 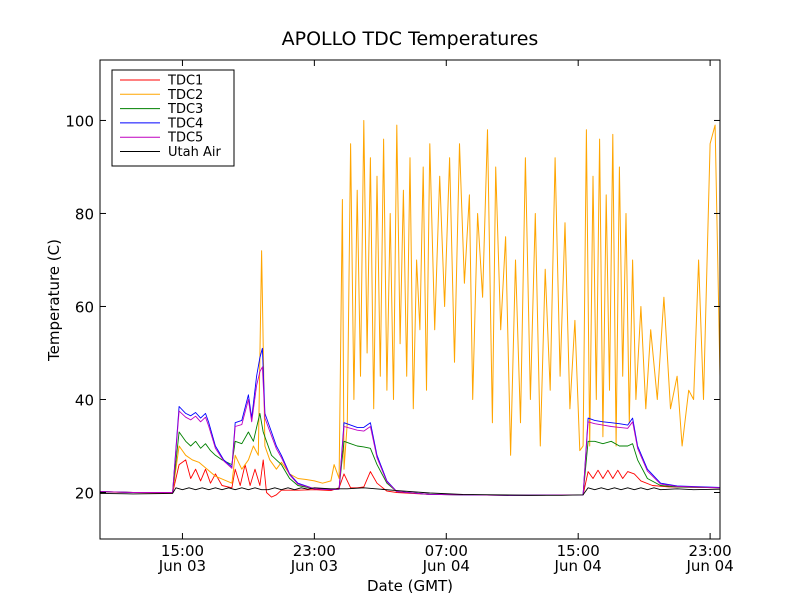 What do you see at coordinates (446, 551) in the screenshot?
I see `x-tick-label-time: 07:00` at bounding box center [446, 551].